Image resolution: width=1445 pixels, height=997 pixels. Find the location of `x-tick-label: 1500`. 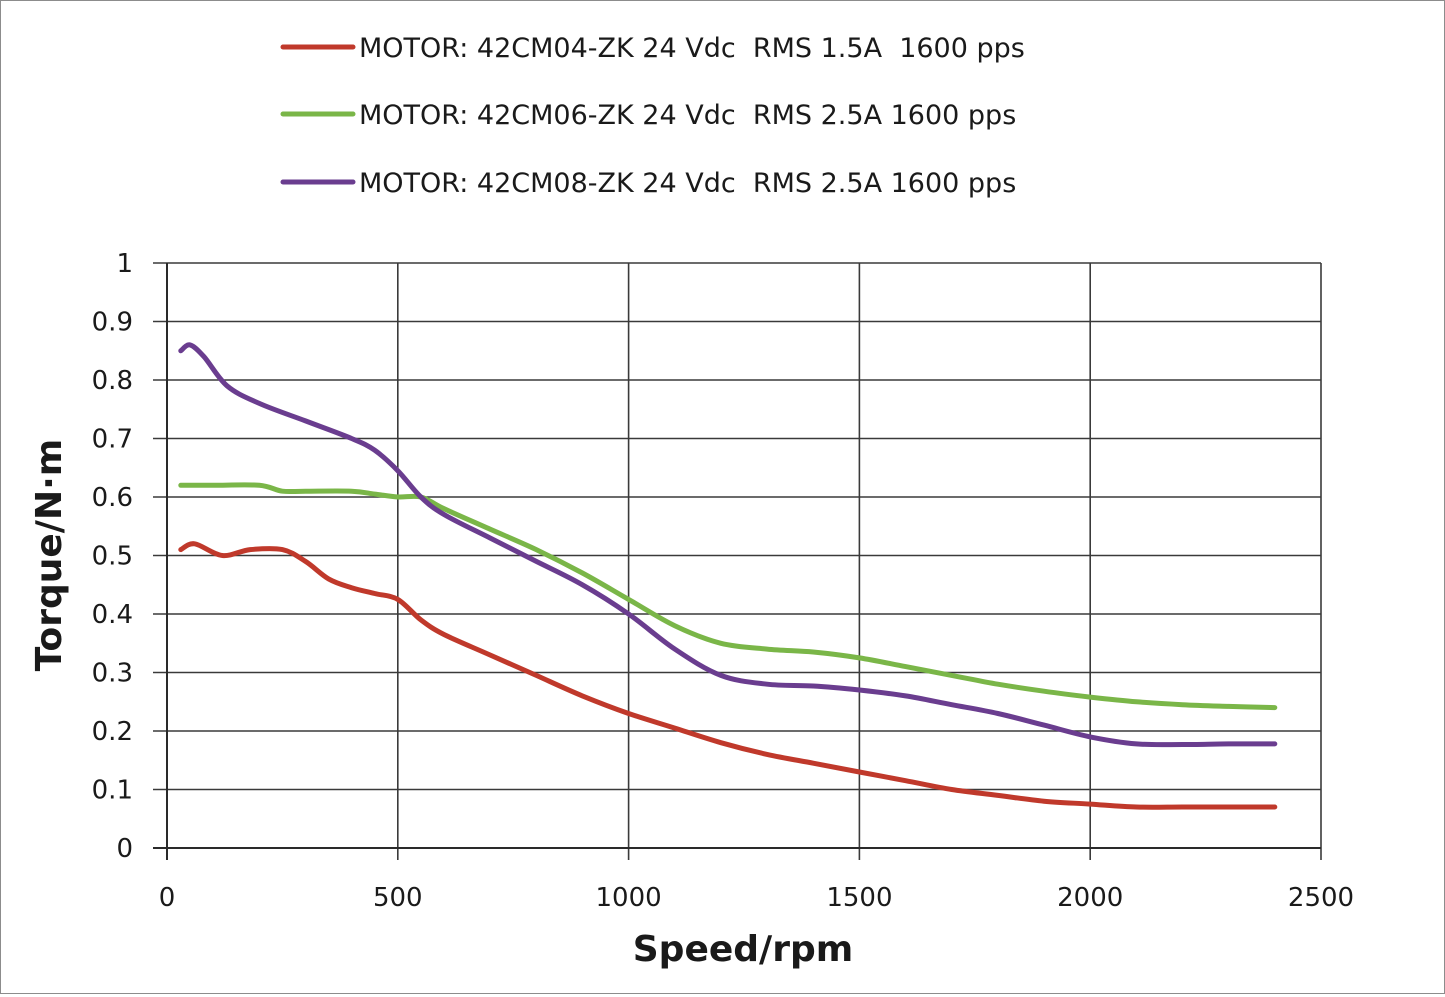

x-tick-label: 1500 is located at coordinates (859, 898).